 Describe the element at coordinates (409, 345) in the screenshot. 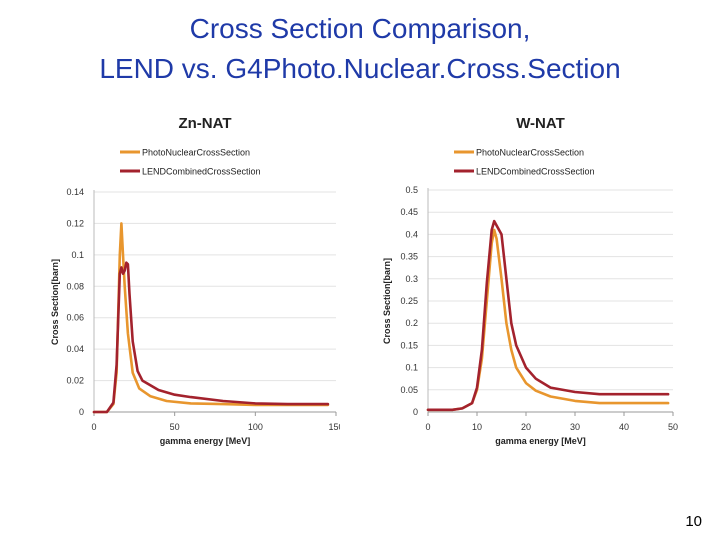

I see `w-y-tick-label: 0.15` at that location.